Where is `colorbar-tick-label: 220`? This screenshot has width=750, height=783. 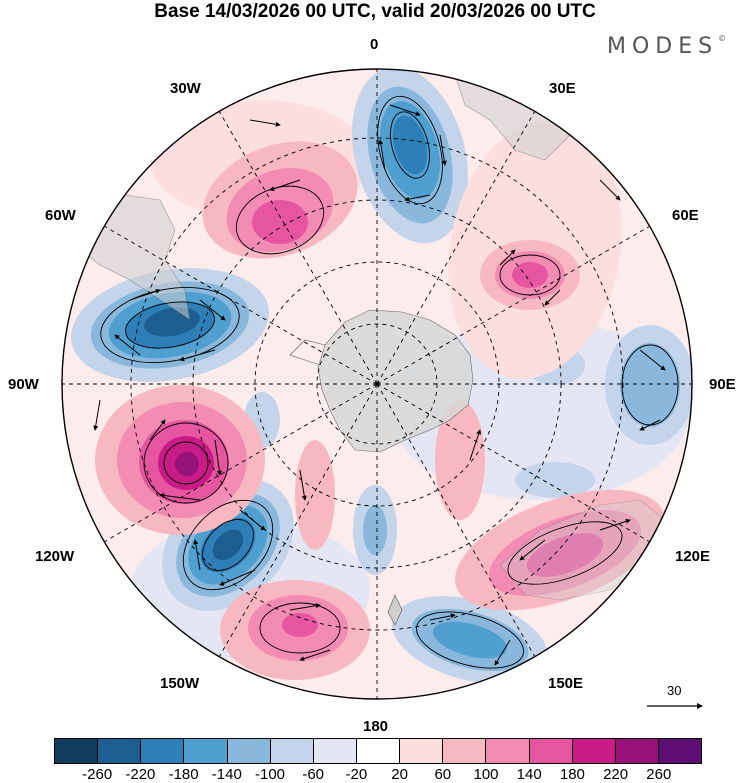
colorbar-tick-label: 220 is located at coordinates (616, 774).